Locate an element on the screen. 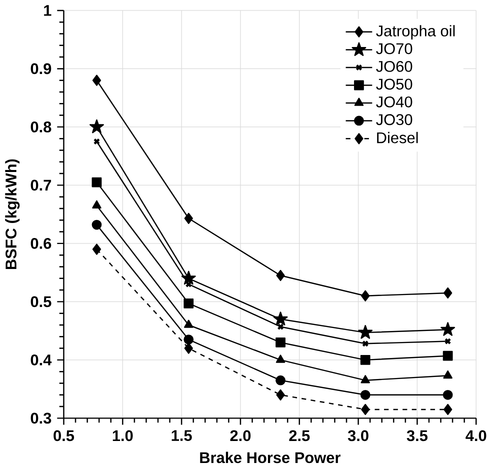  y-tick-label: 1 is located at coordinates (48, 10).